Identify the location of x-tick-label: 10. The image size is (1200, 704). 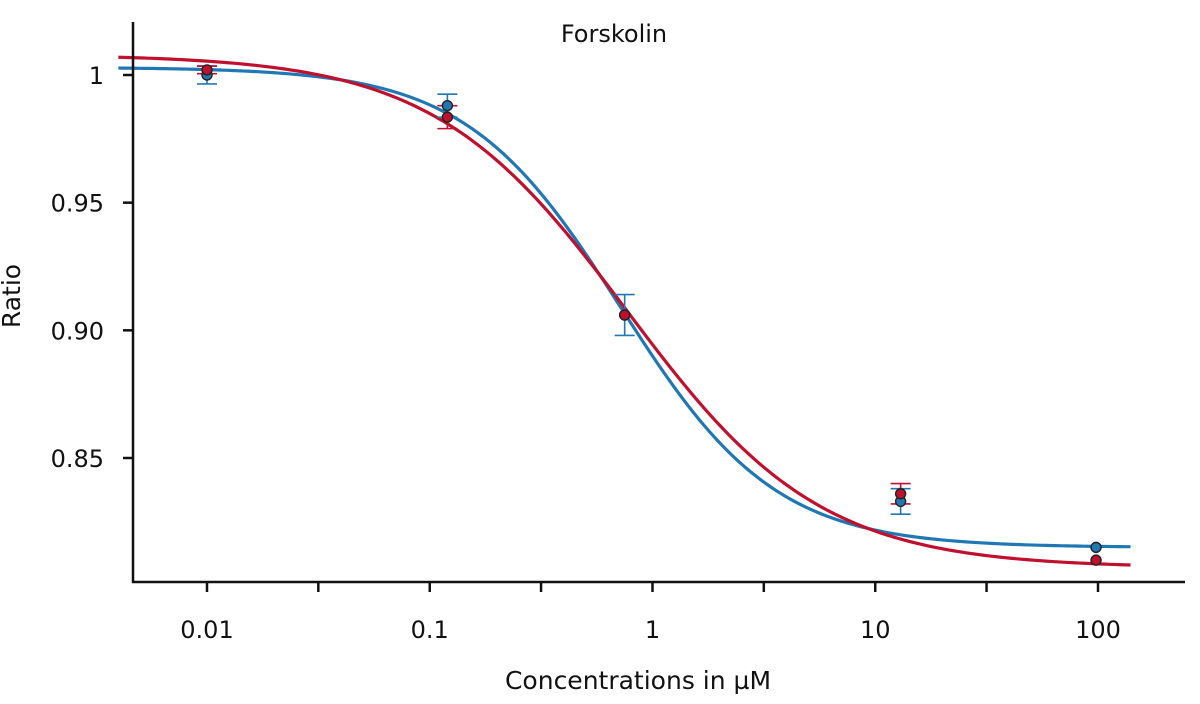
(875, 630).